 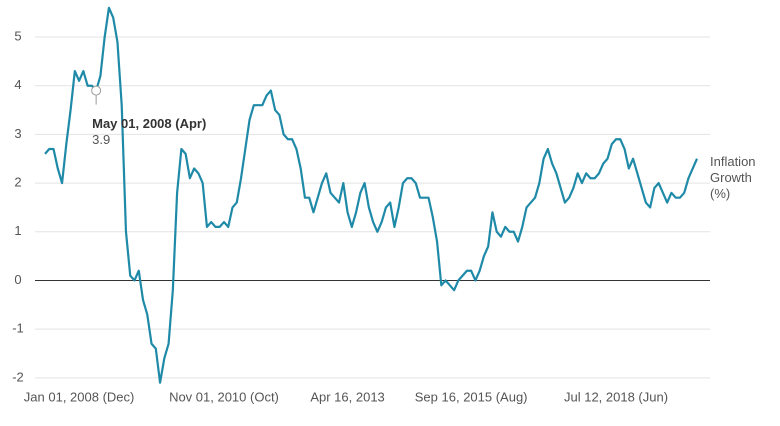 I want to click on hover-marker, so click(x=96, y=90).